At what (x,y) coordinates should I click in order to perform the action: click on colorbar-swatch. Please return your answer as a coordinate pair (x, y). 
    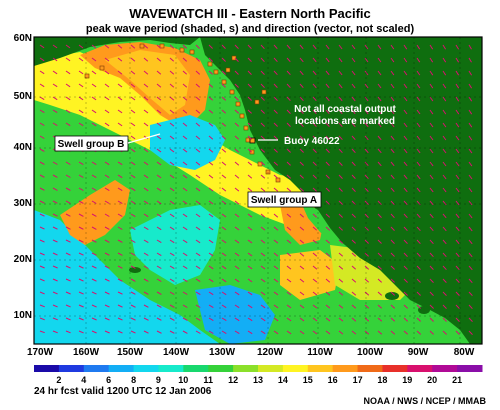
    Looking at the image, I should click on (47, 368).